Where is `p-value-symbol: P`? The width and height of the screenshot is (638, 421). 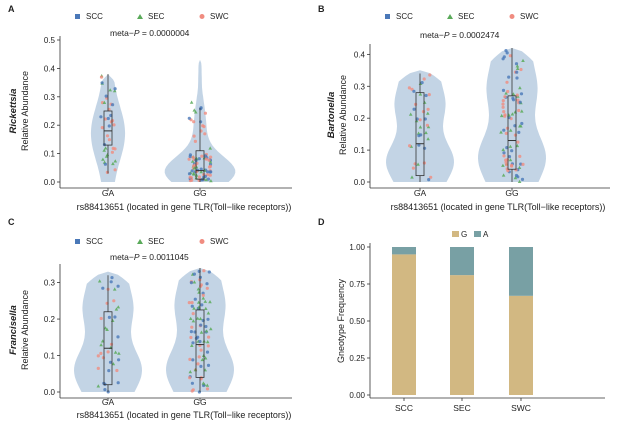 p-value-symbol: P is located at coordinates (137, 33).